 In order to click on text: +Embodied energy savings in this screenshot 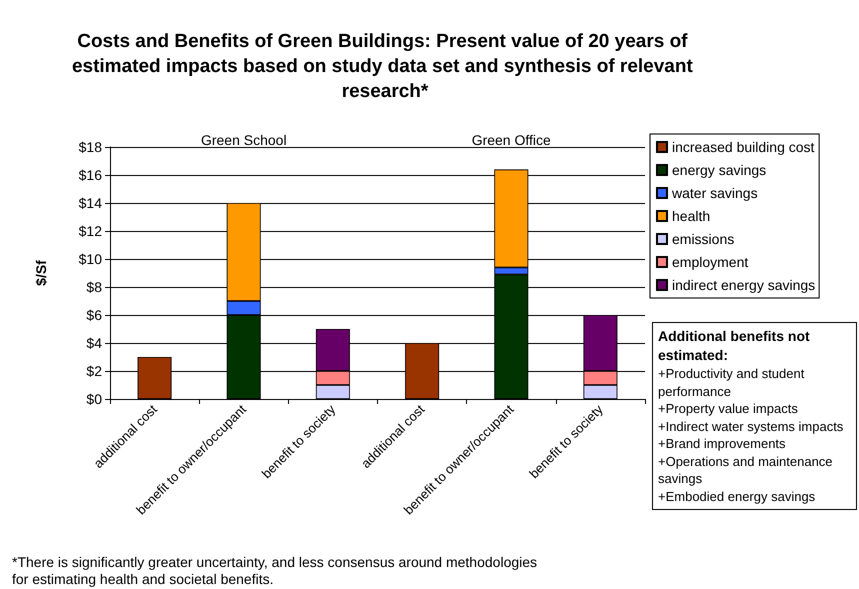, I will do `click(737, 496)`.